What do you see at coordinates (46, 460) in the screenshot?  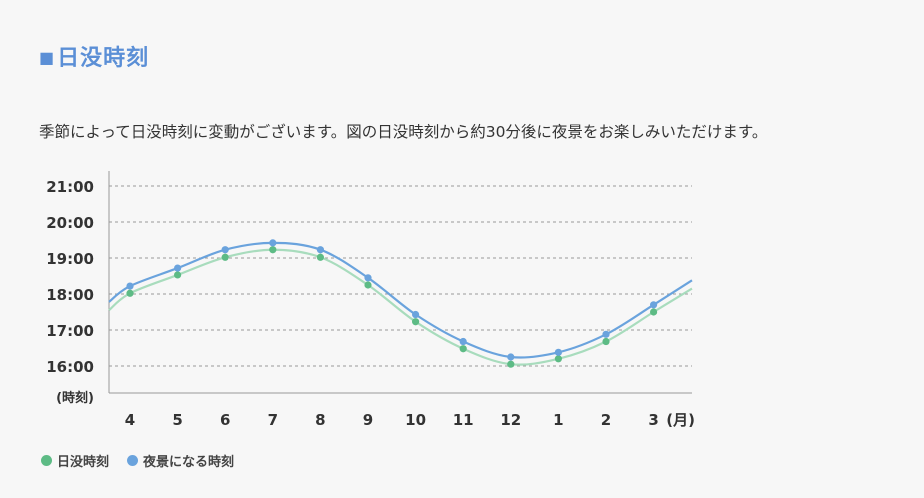 I see `legend-dot-sunset` at bounding box center [46, 460].